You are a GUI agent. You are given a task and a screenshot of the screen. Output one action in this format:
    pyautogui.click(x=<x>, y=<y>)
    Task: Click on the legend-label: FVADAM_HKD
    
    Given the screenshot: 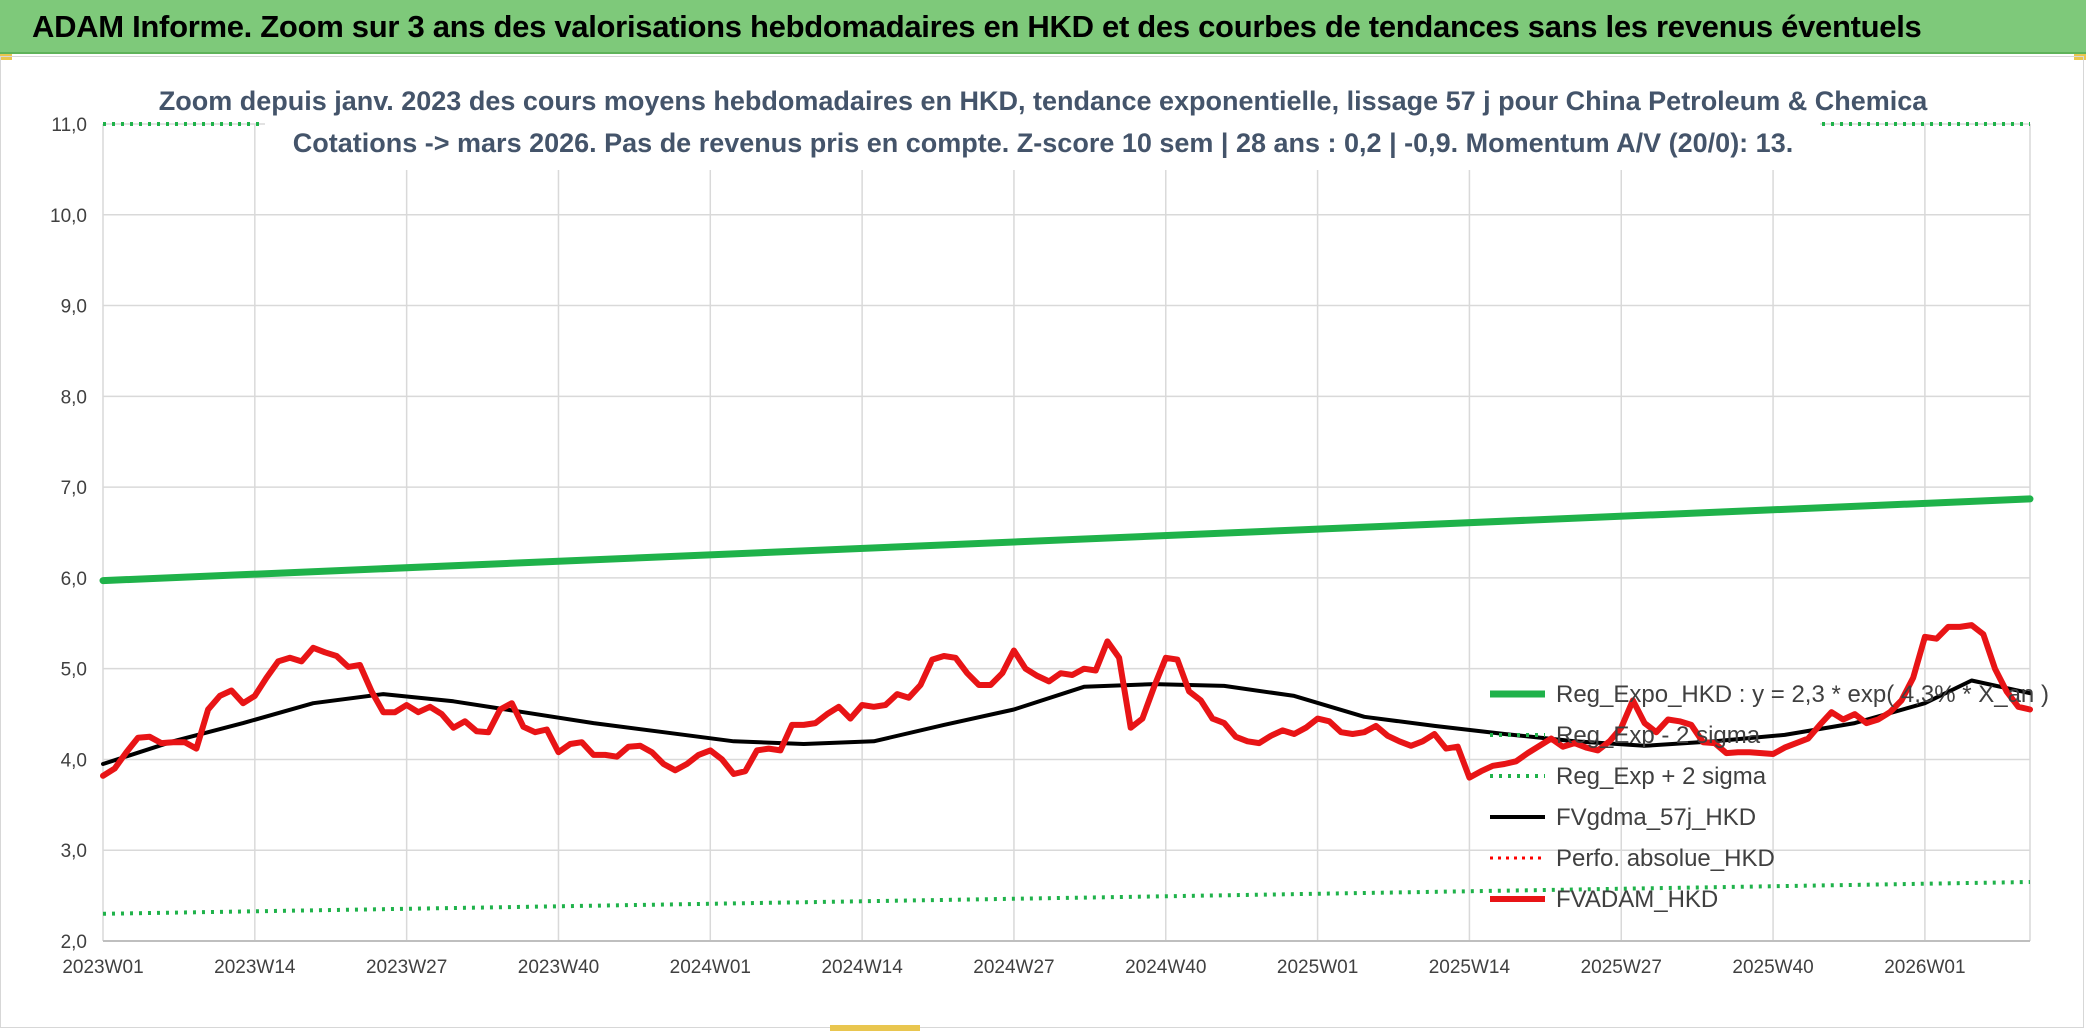 What is the action you would take?
    pyautogui.click(x=1637, y=899)
    